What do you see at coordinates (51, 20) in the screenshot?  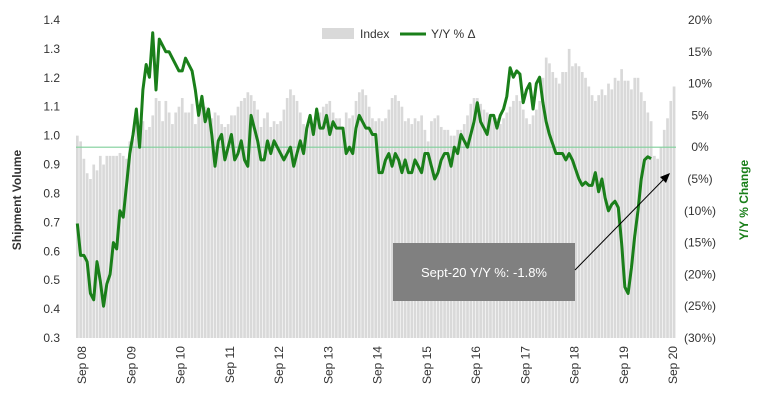 I see `left-tick-label: 1.4` at bounding box center [51, 20].